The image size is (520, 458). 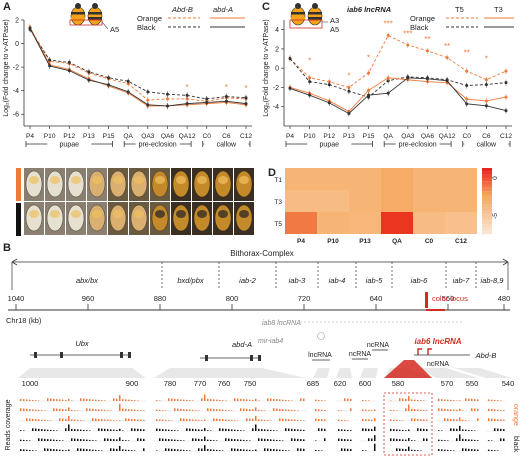 I want to click on legend-label: Black, so click(x=146, y=27).